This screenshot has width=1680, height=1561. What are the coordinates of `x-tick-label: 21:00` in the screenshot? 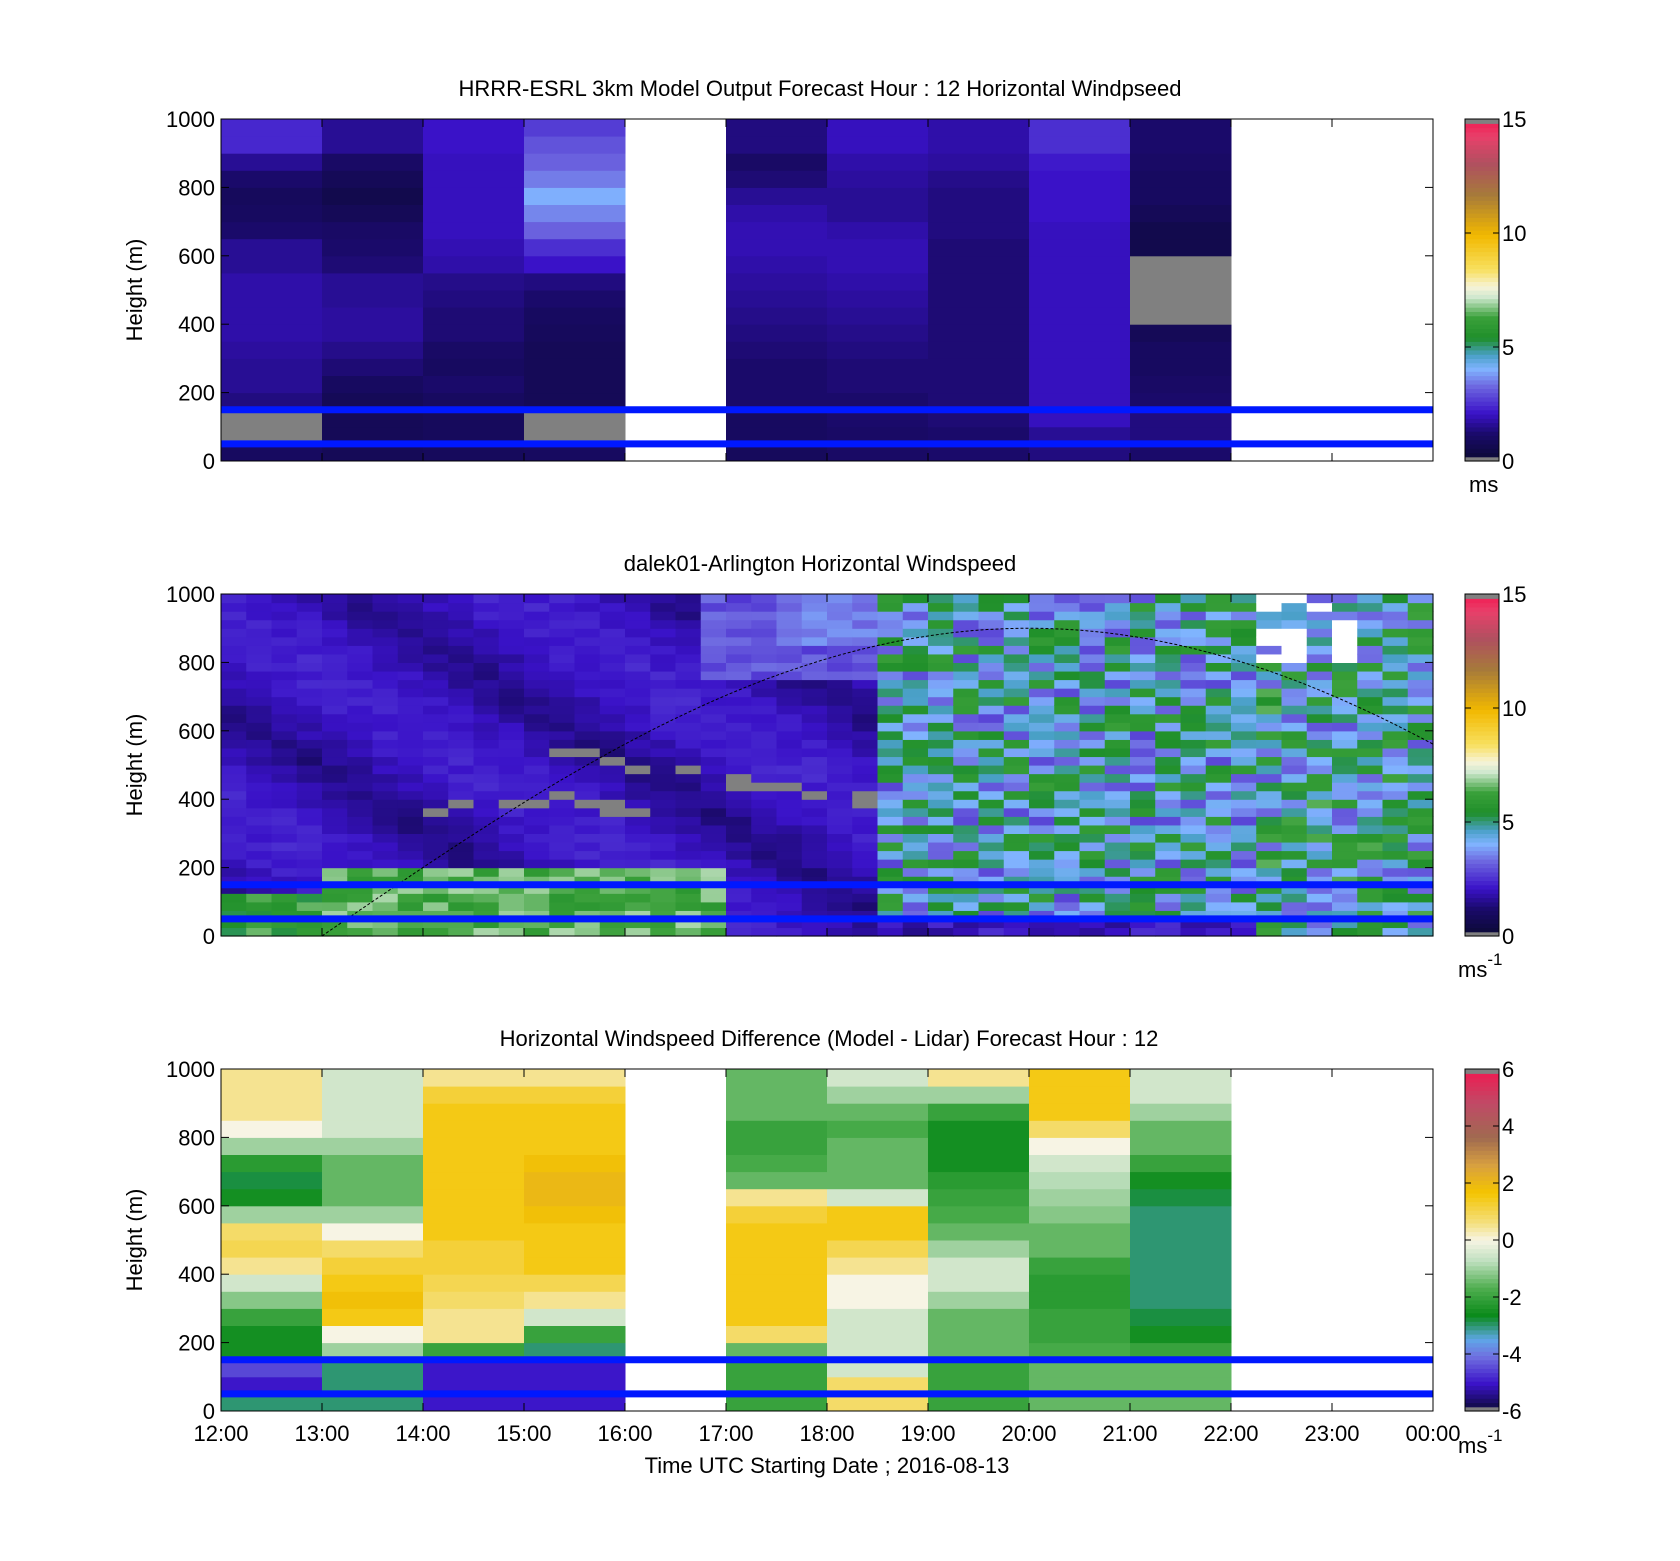 It's located at (1129, 1433).